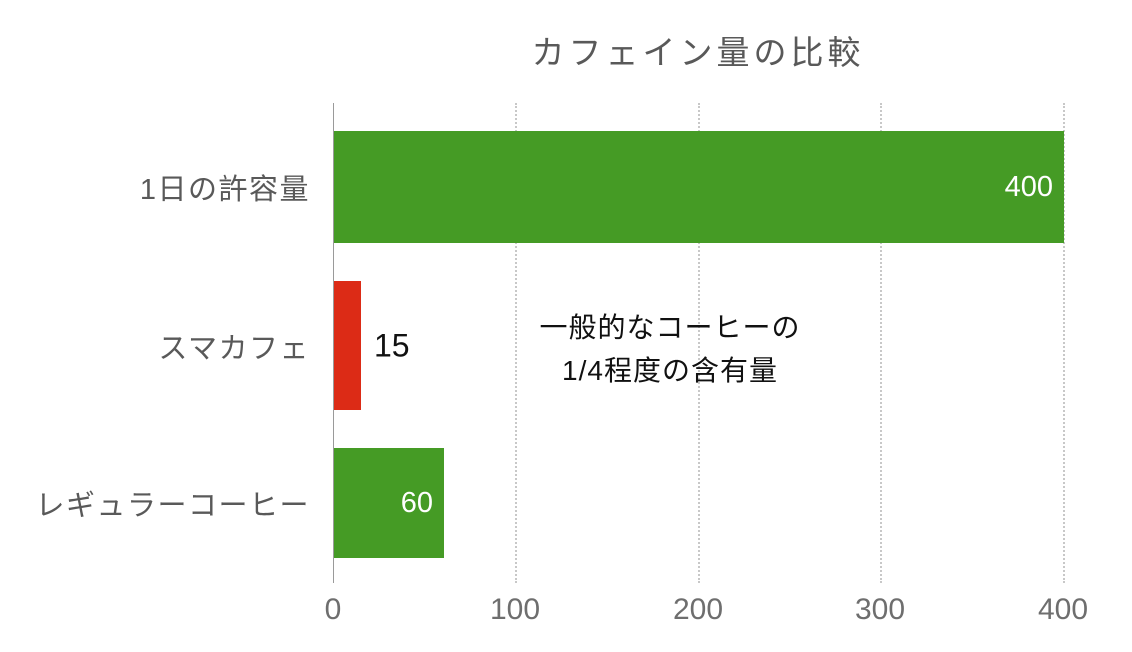  I want to click on y-axis-line, so click(333, 343).